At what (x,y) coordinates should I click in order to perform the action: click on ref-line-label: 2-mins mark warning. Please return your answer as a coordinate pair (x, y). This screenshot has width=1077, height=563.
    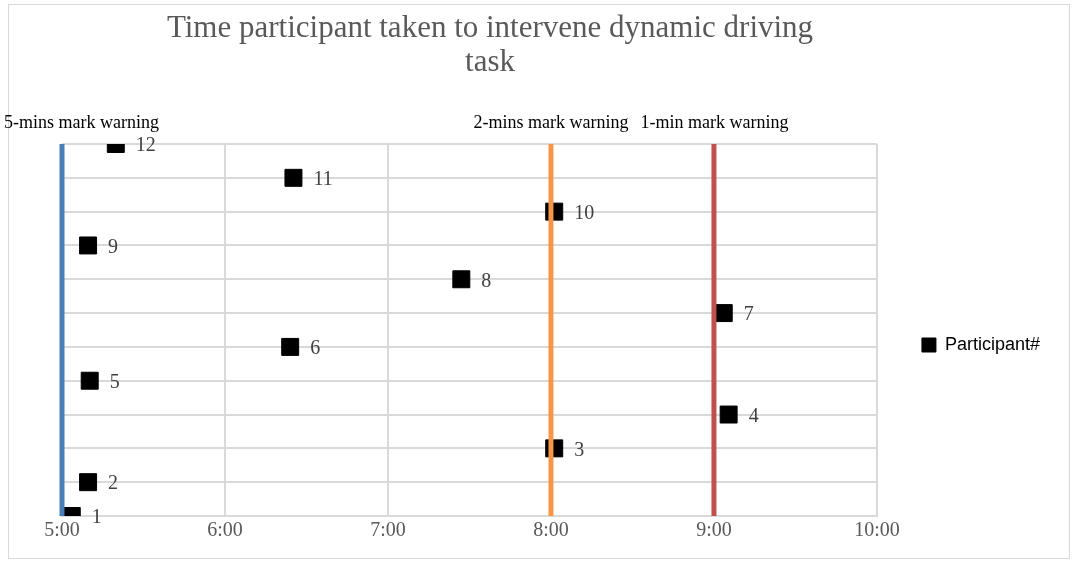
    Looking at the image, I should click on (551, 121).